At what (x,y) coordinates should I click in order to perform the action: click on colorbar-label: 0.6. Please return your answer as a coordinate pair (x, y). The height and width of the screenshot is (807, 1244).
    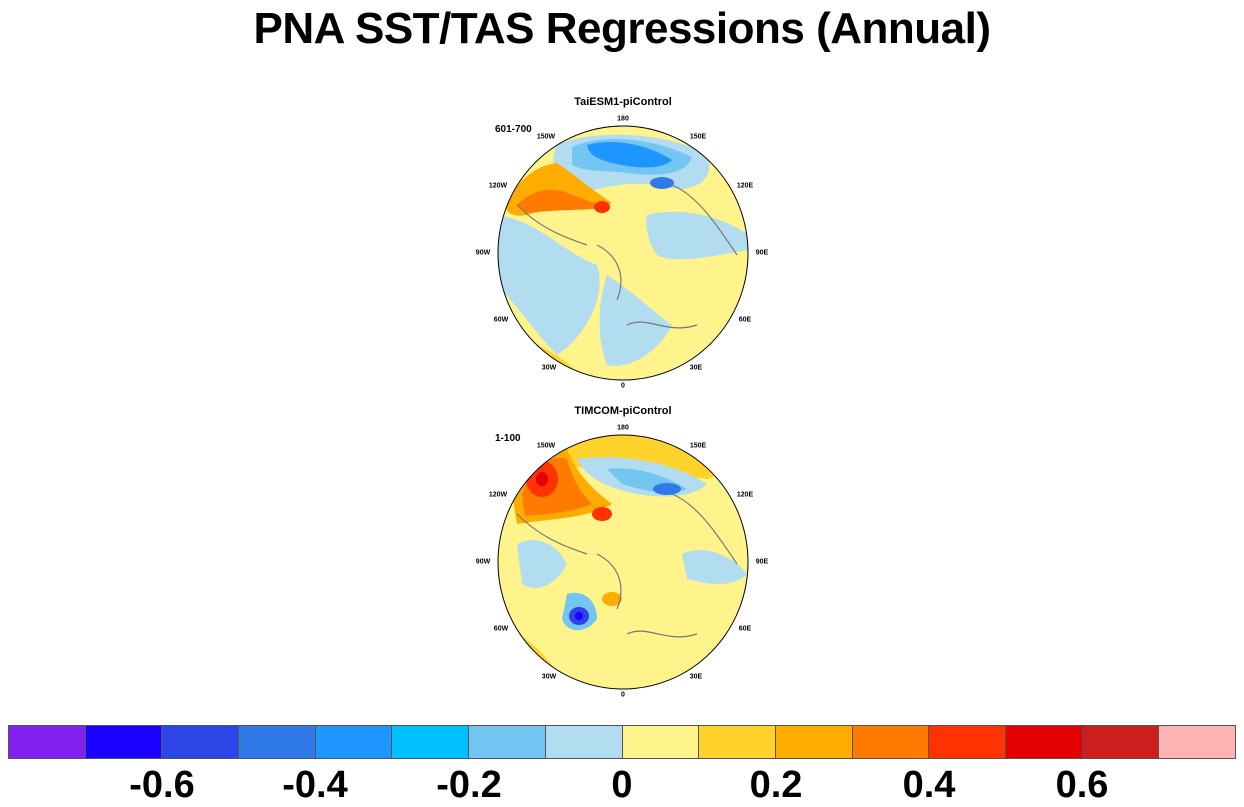
    Looking at the image, I should click on (1082, 785).